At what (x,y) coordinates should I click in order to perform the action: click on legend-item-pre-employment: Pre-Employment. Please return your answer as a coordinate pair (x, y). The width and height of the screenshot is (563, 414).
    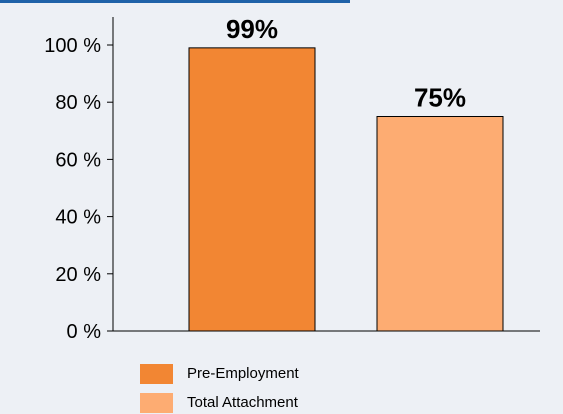
    Looking at the image, I should click on (219, 373).